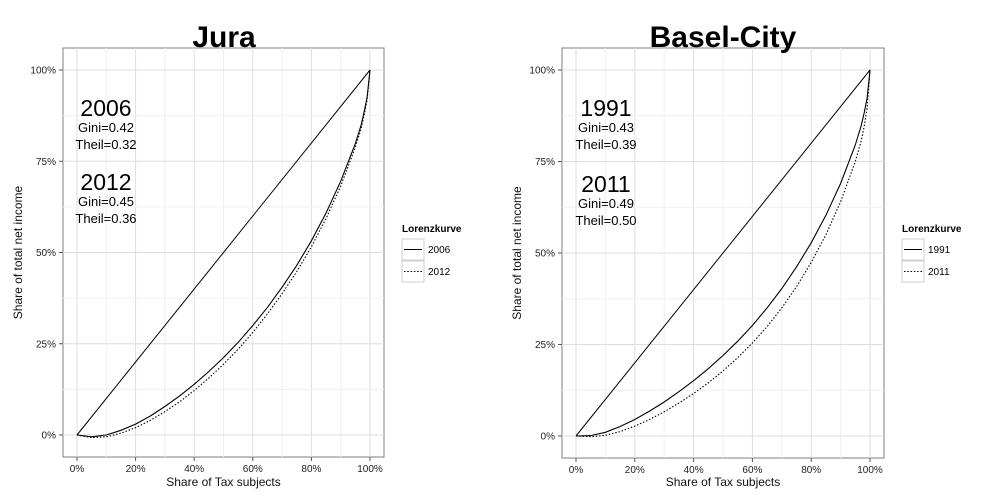 This screenshot has width=1000, height=500. What do you see at coordinates (105, 182) in the screenshot?
I see `annotation-year: 2012` at bounding box center [105, 182].